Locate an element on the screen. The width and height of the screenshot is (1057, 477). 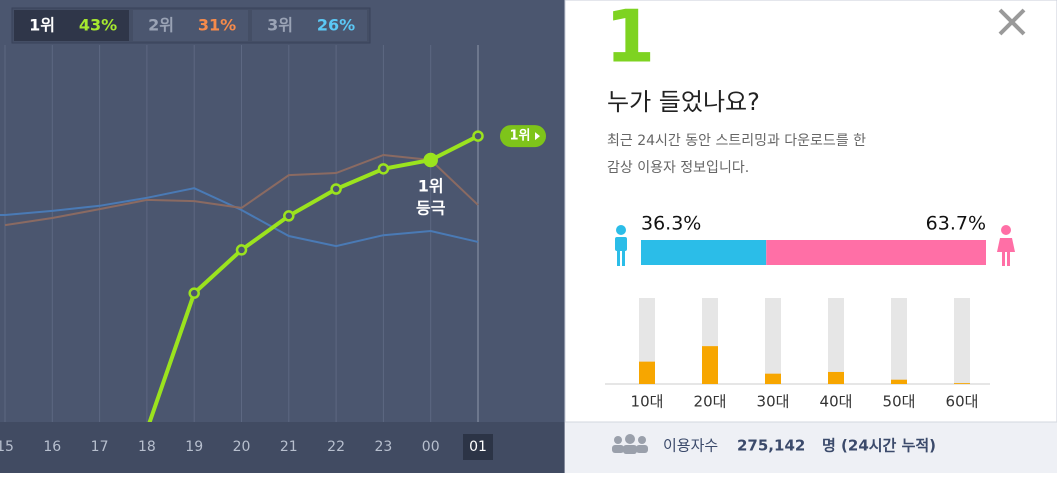
users-icon is located at coordinates (630, 444).